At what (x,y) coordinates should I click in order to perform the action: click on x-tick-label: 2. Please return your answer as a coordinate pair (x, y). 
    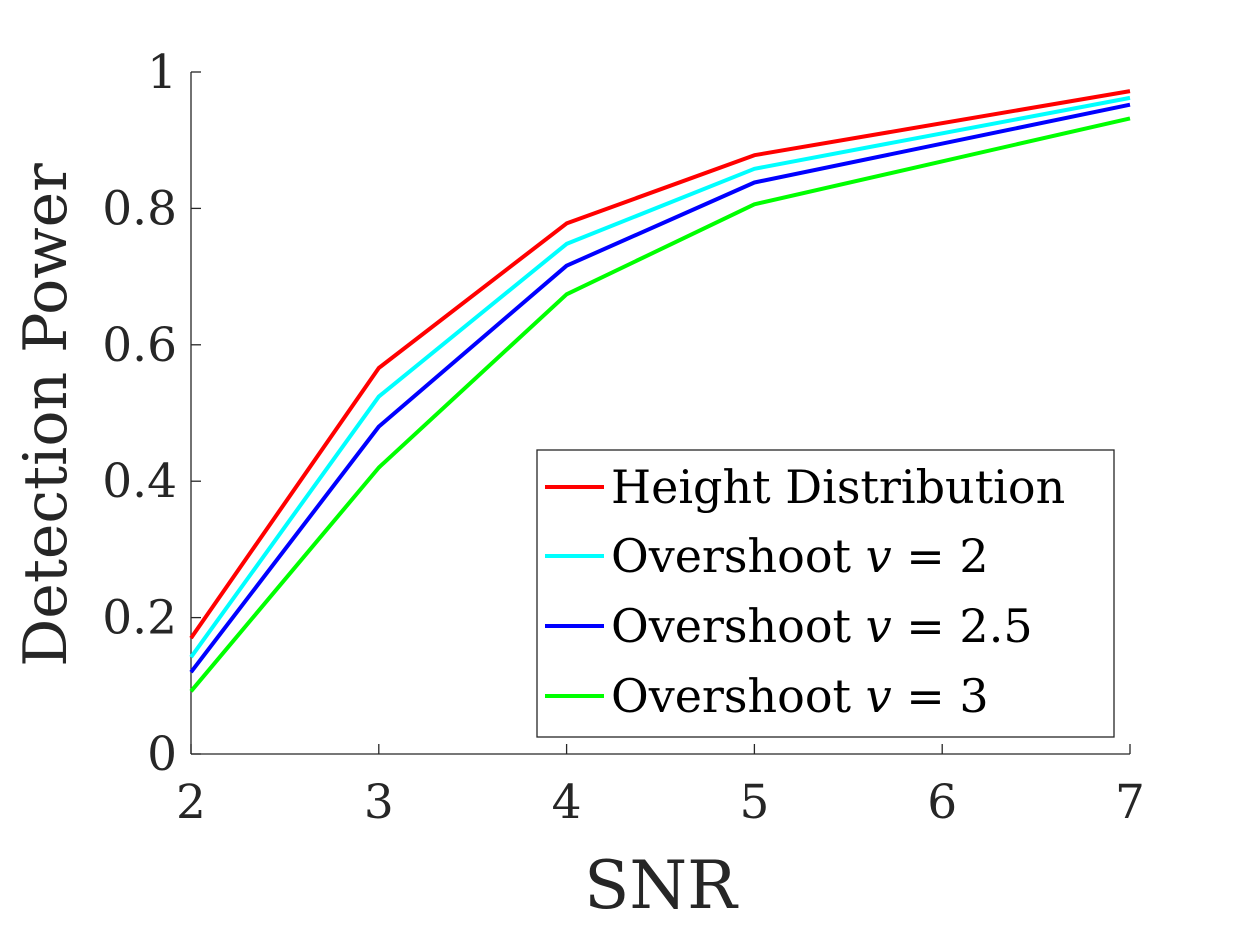
    Looking at the image, I should click on (191, 802).